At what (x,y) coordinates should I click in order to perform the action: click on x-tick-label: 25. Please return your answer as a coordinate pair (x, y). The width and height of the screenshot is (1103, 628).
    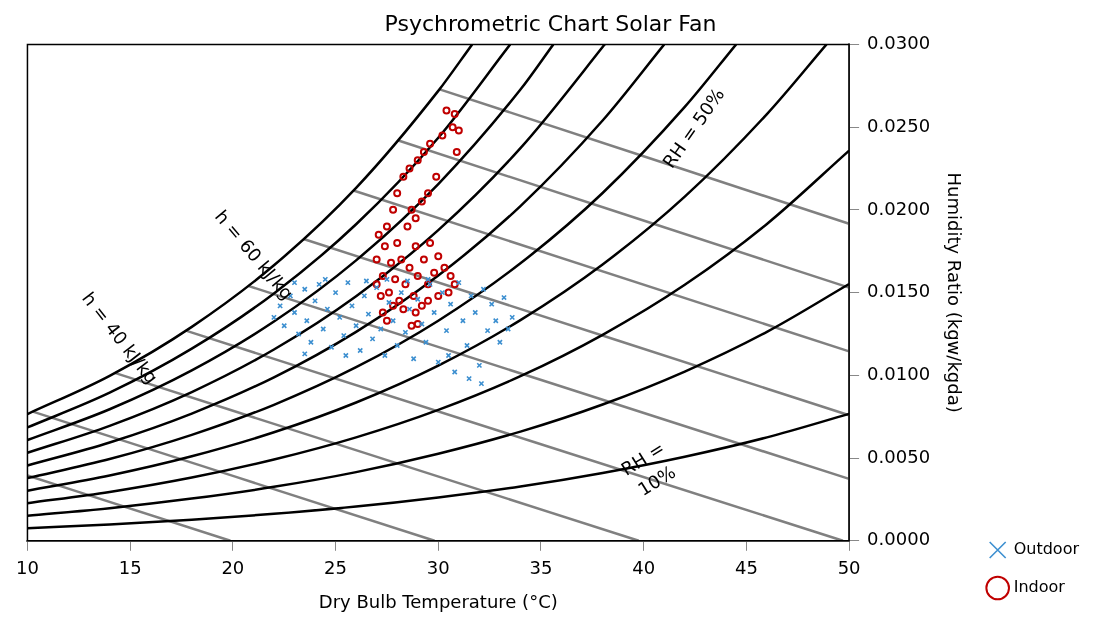
    Looking at the image, I should click on (336, 568).